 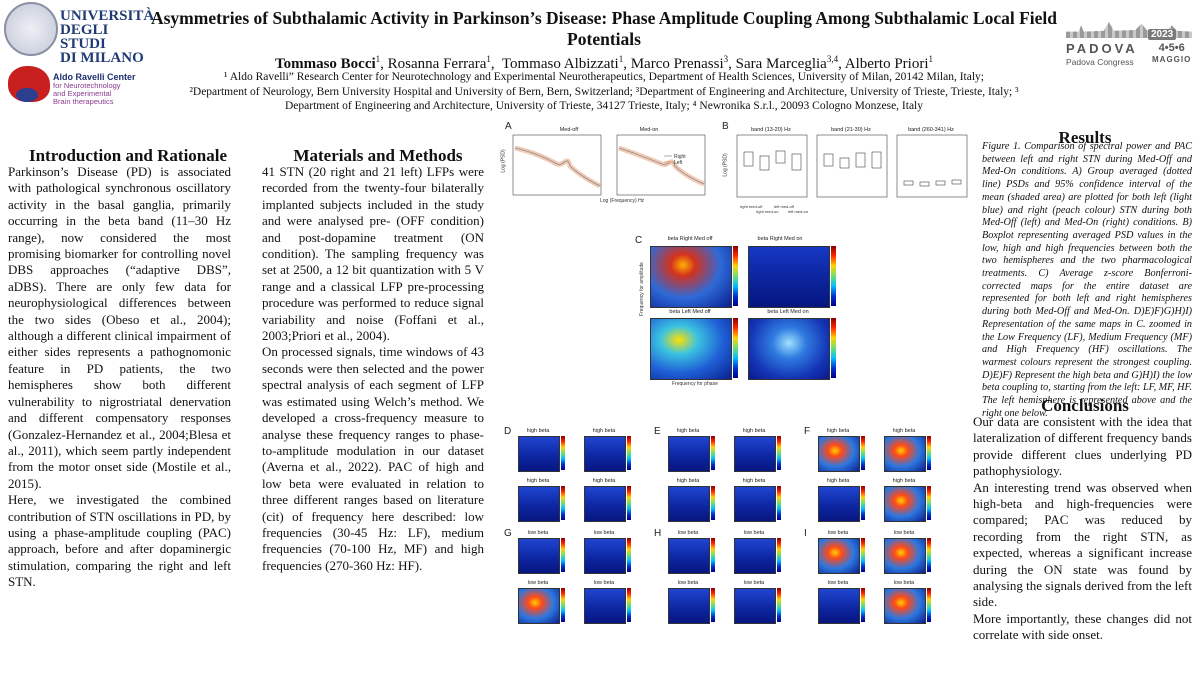 What do you see at coordinates (107, 16) in the screenshot?
I see `university-name-line-1: UNIVERSITÀ` at bounding box center [107, 16].